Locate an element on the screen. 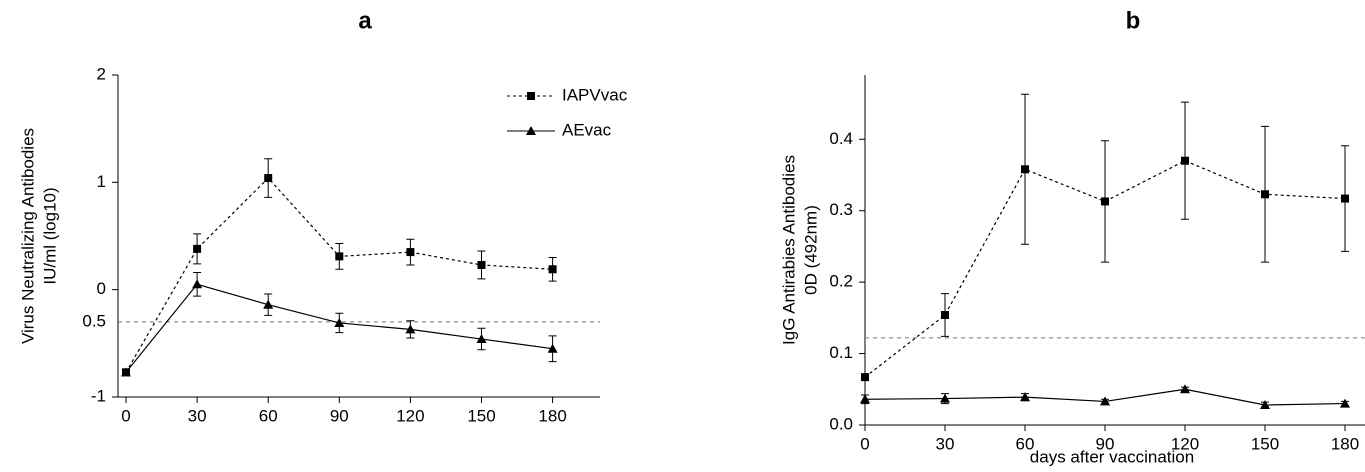  y-axis-label: Virus Neutralizing Antibodies is located at coordinates (27, 236).